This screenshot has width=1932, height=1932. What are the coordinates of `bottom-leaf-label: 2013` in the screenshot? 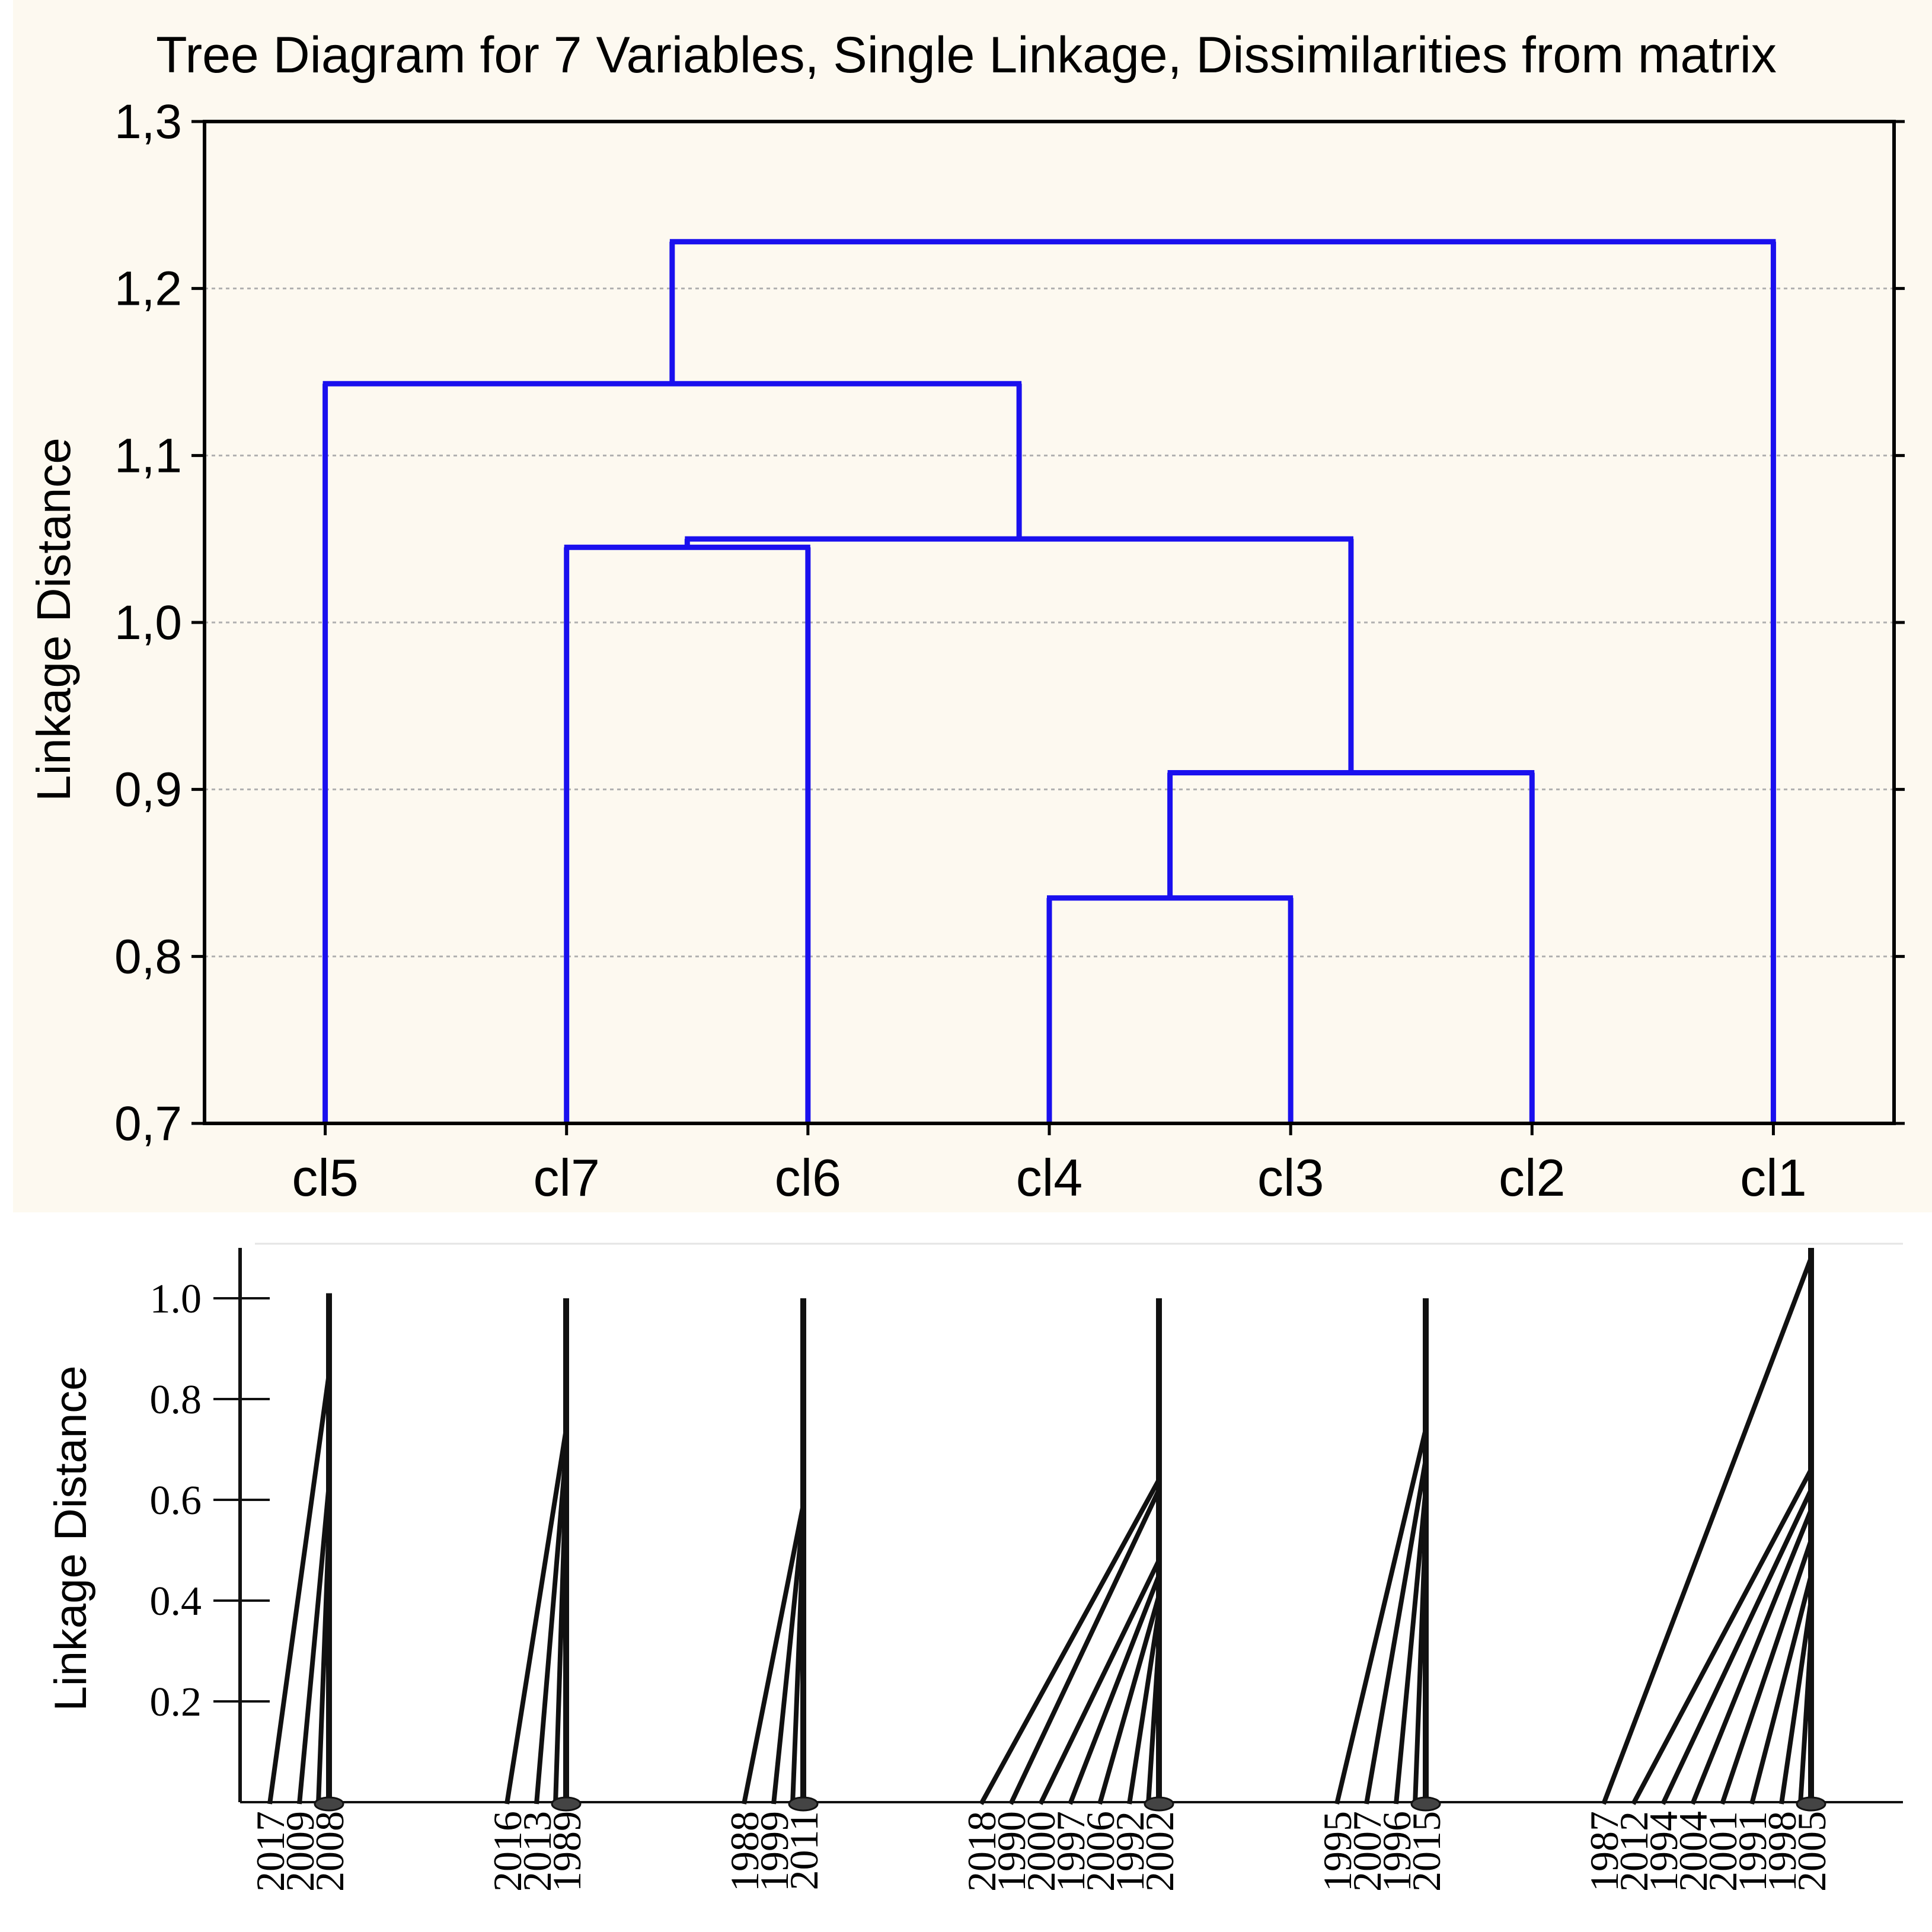 It's located at (537, 1851).